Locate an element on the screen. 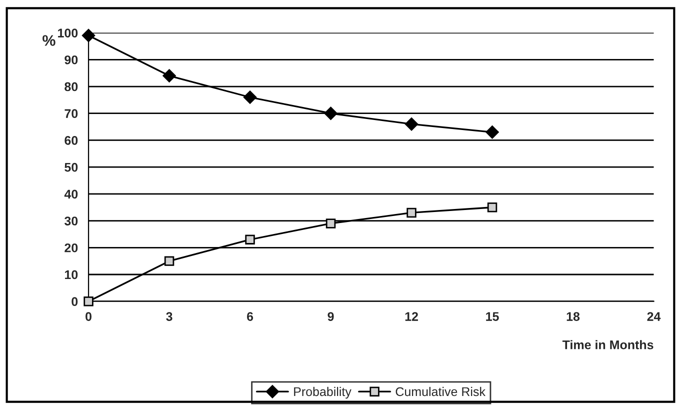  x-tick-label: 12 is located at coordinates (411, 316).